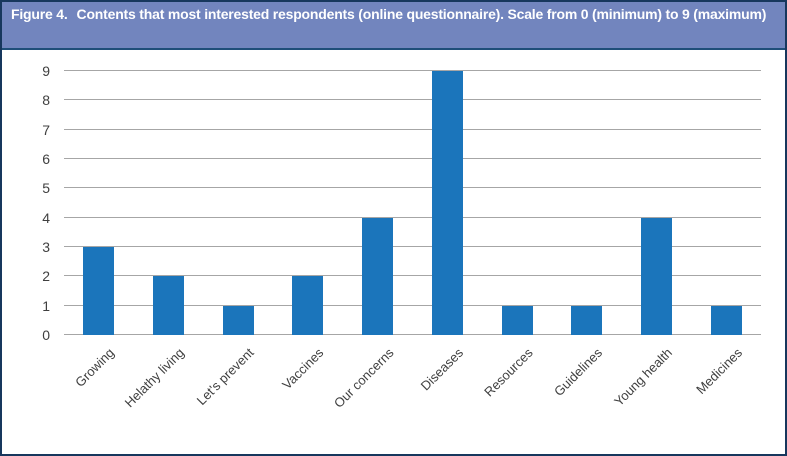  I want to click on x-category-label: Resources, so click(508, 372).